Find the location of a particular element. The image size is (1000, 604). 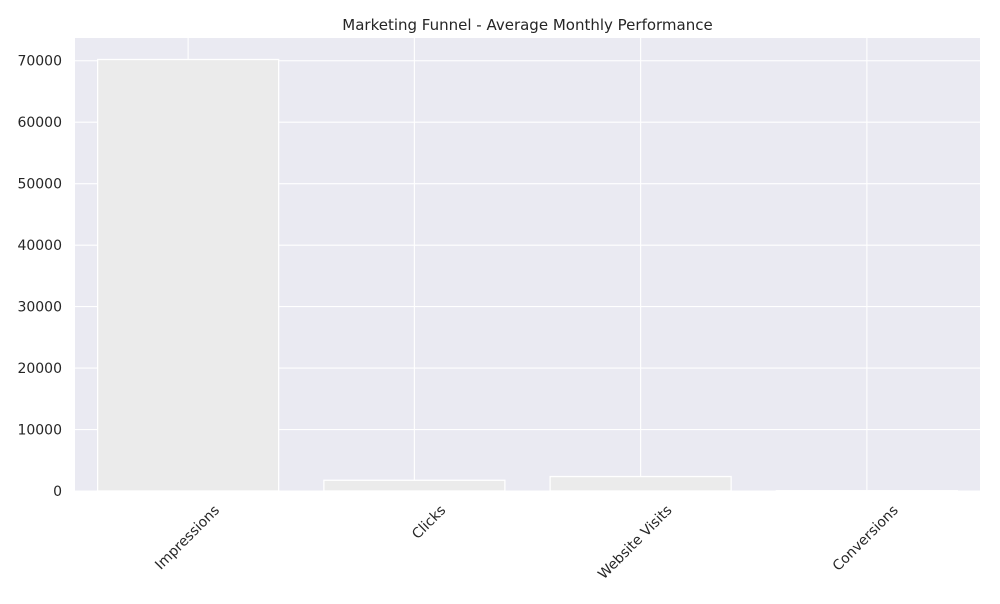

x-tick-label: Clicks is located at coordinates (429, 523).